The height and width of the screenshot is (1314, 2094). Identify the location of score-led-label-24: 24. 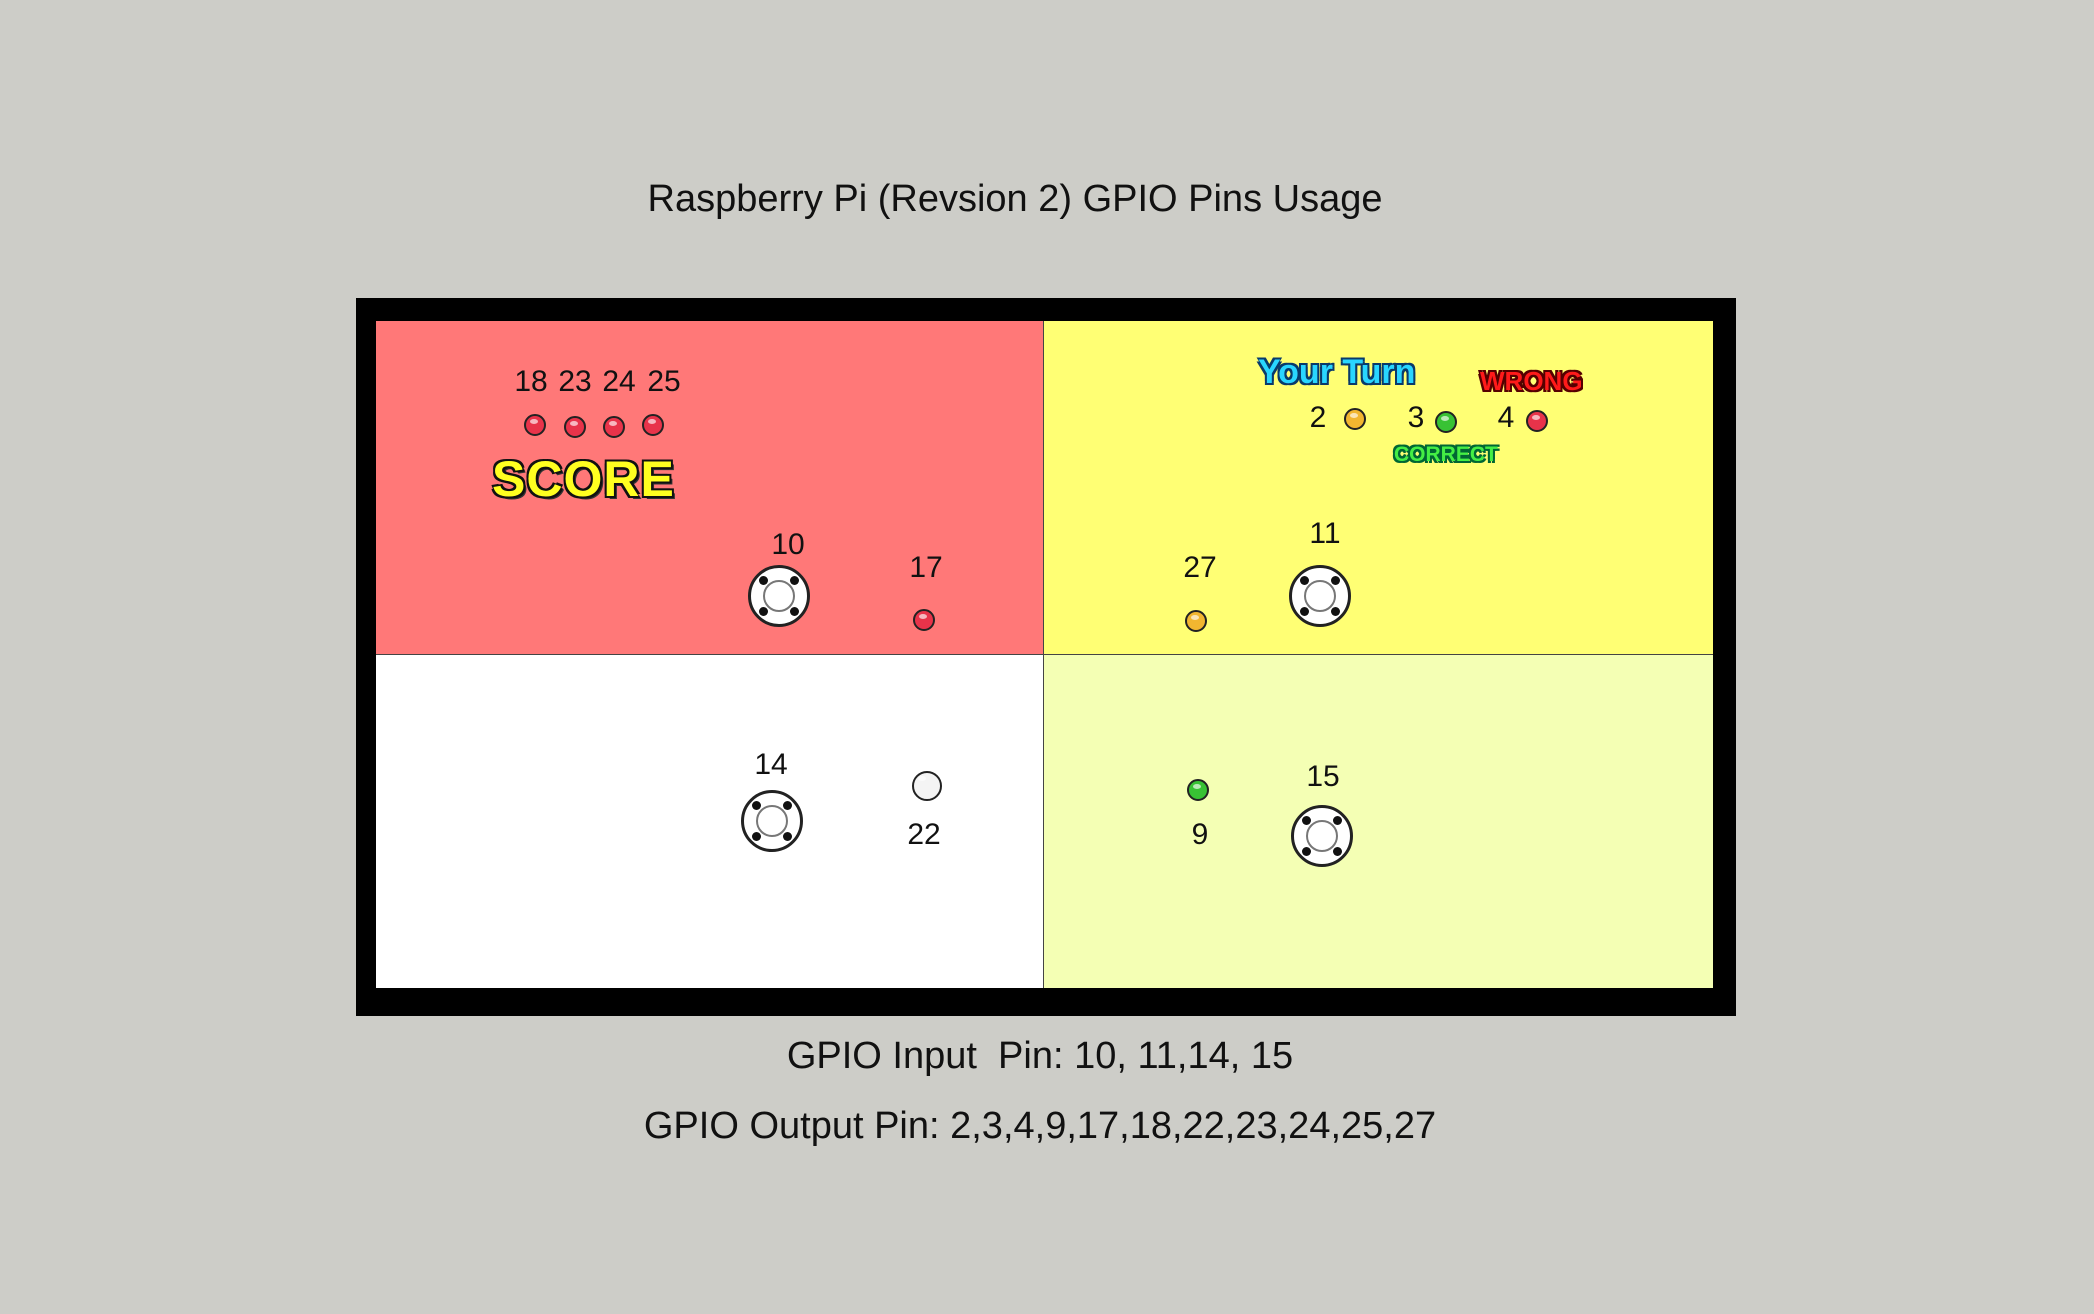
(619, 381).